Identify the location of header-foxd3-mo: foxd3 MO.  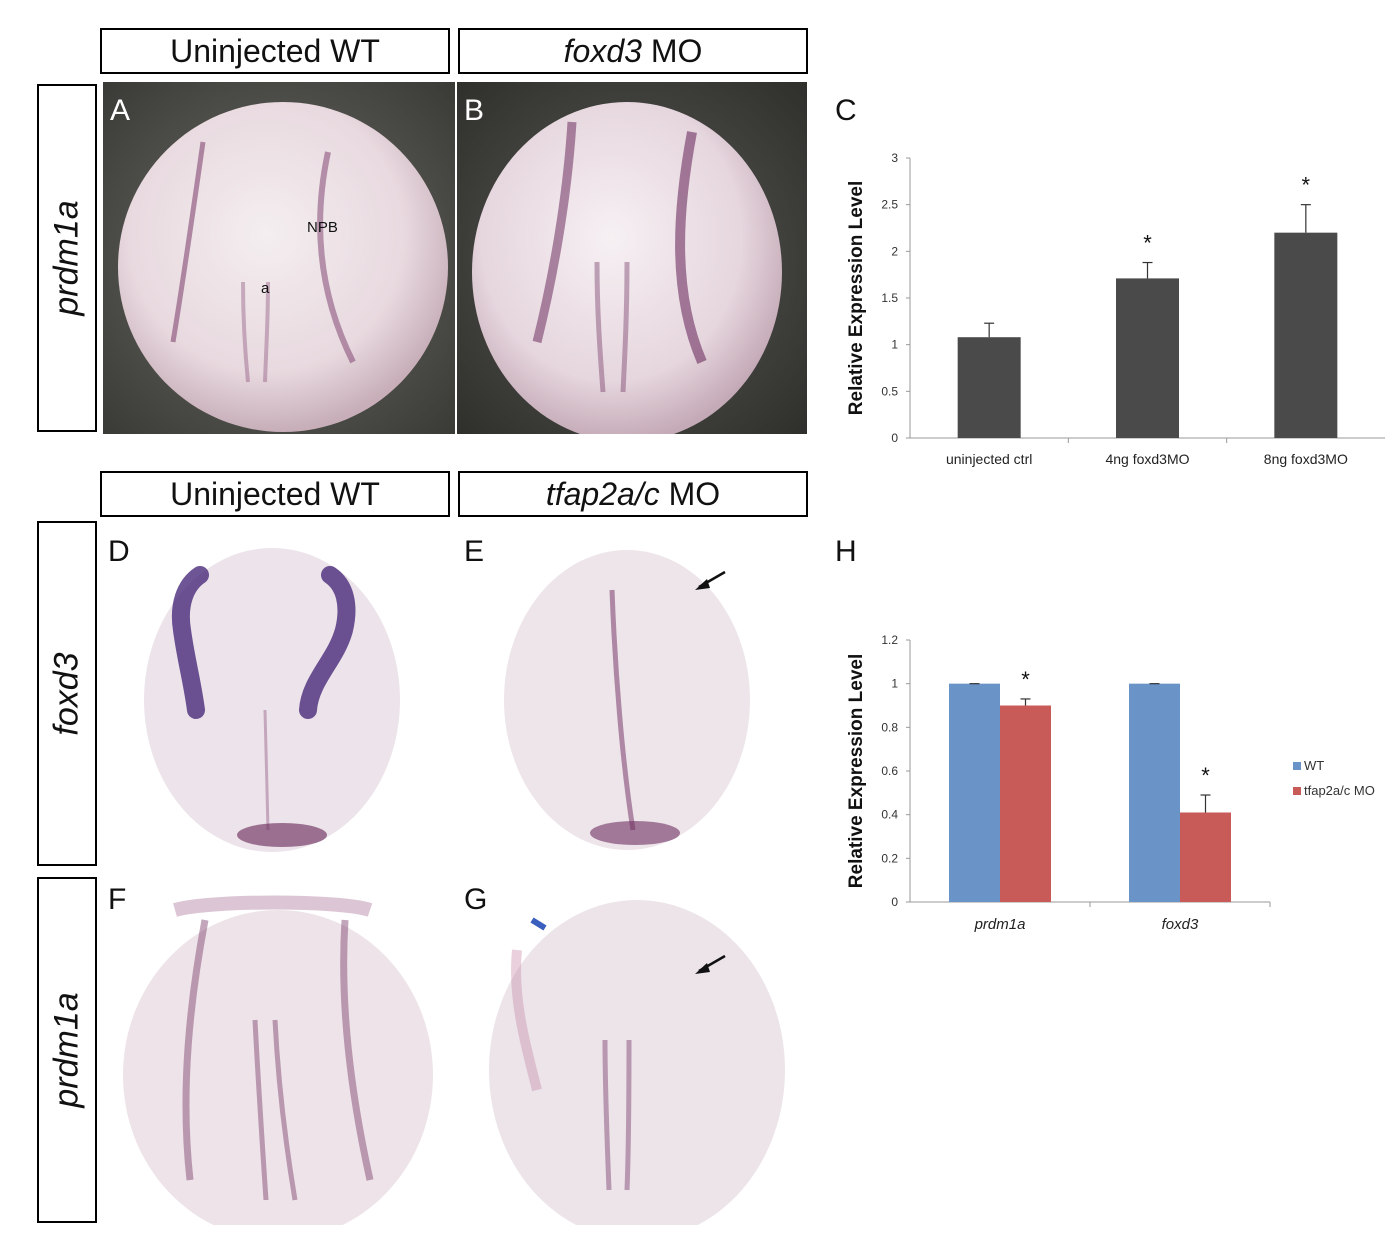
(633, 51).